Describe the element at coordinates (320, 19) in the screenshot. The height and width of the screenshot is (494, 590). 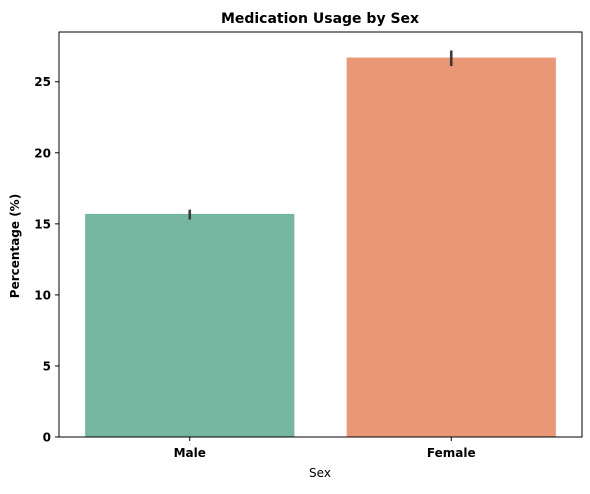
I see `chart-title: Medication Usage by Sex` at that location.